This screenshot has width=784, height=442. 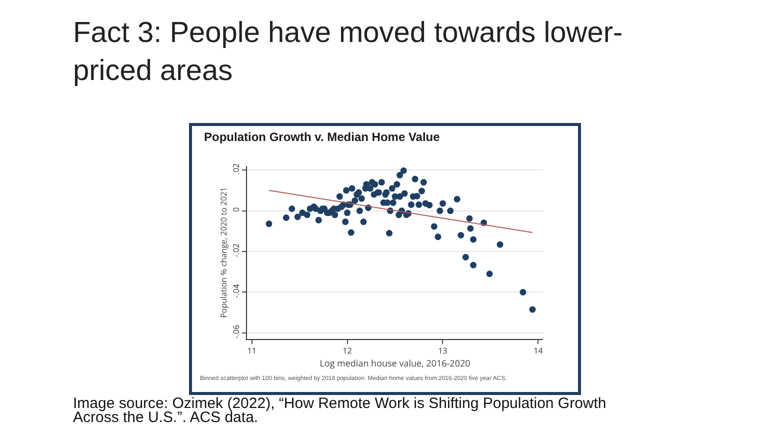 I want to click on y-axis-title: Population % change, 2020 to 2021, so click(x=224, y=252).